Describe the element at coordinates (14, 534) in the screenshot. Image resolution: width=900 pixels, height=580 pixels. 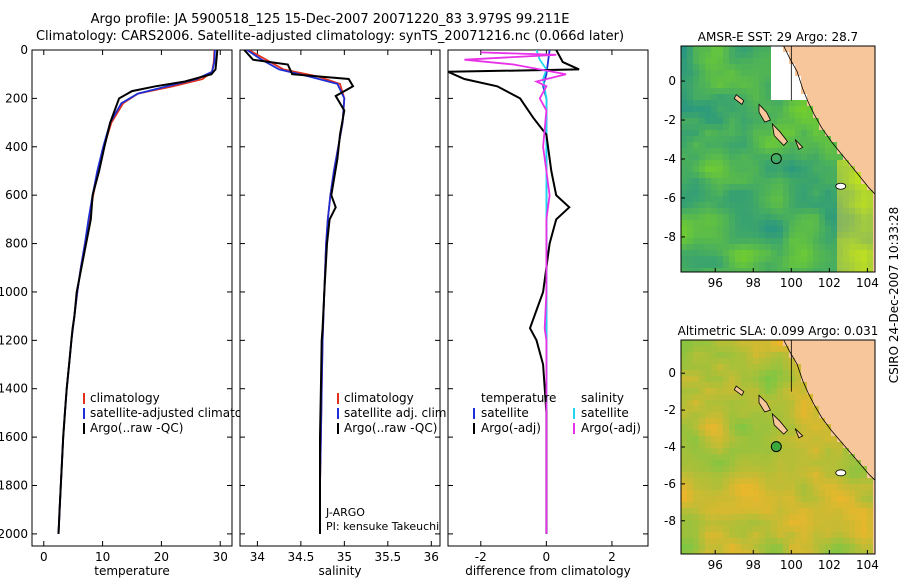
I see `y-tick-label: 2000` at that location.